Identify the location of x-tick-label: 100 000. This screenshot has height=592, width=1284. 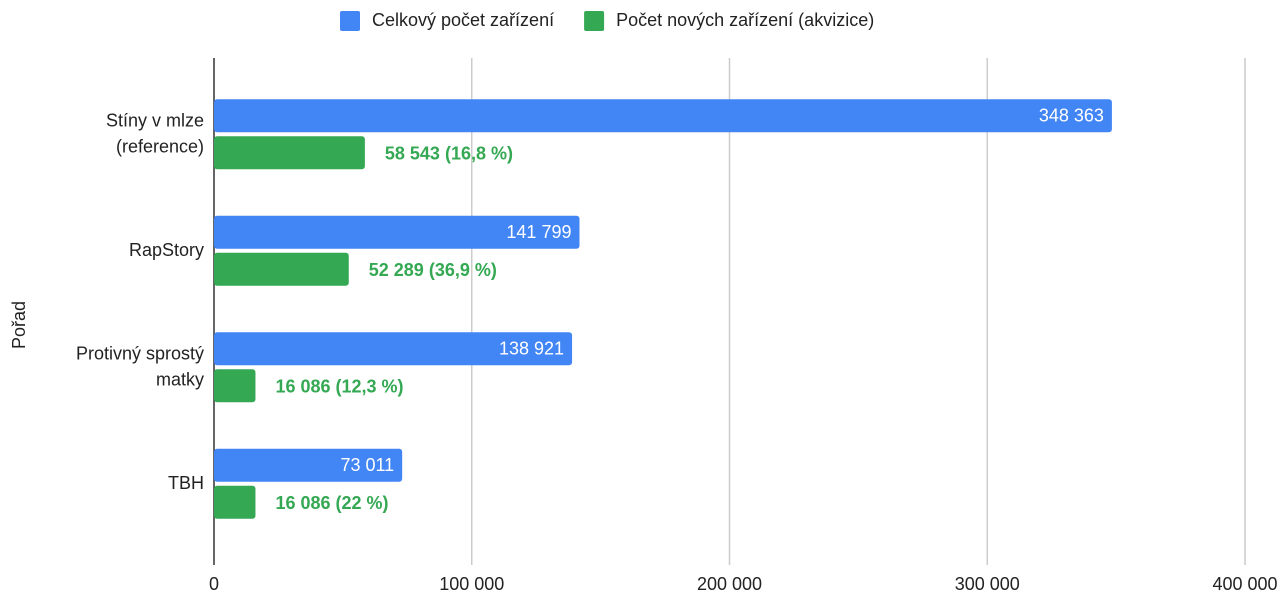
(471, 583).